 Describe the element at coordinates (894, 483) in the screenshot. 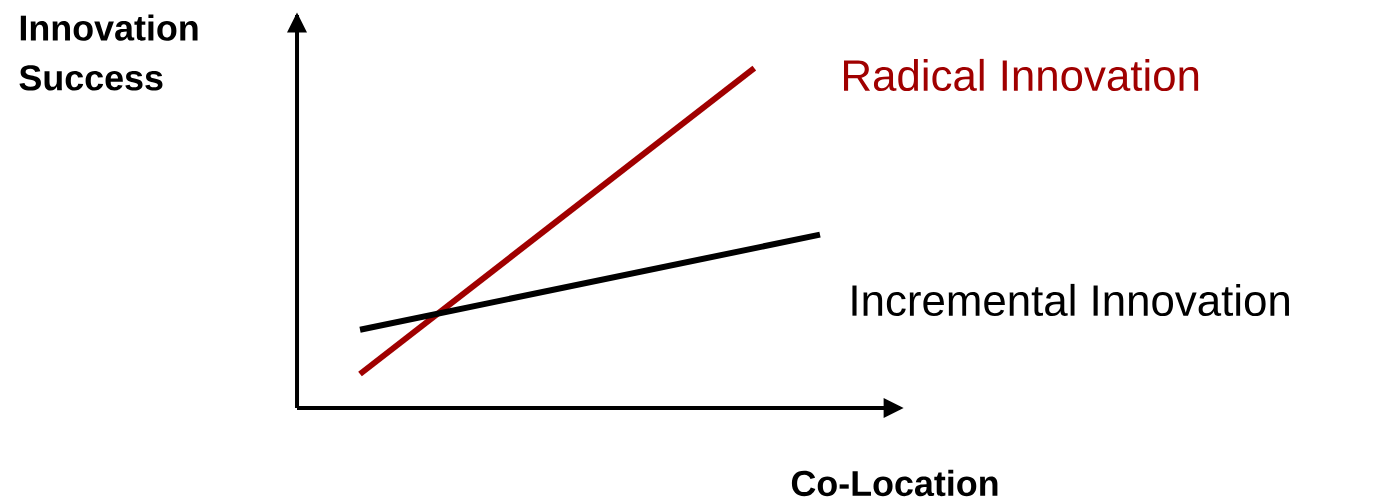

I see `x-axis-title: Co-Location` at that location.